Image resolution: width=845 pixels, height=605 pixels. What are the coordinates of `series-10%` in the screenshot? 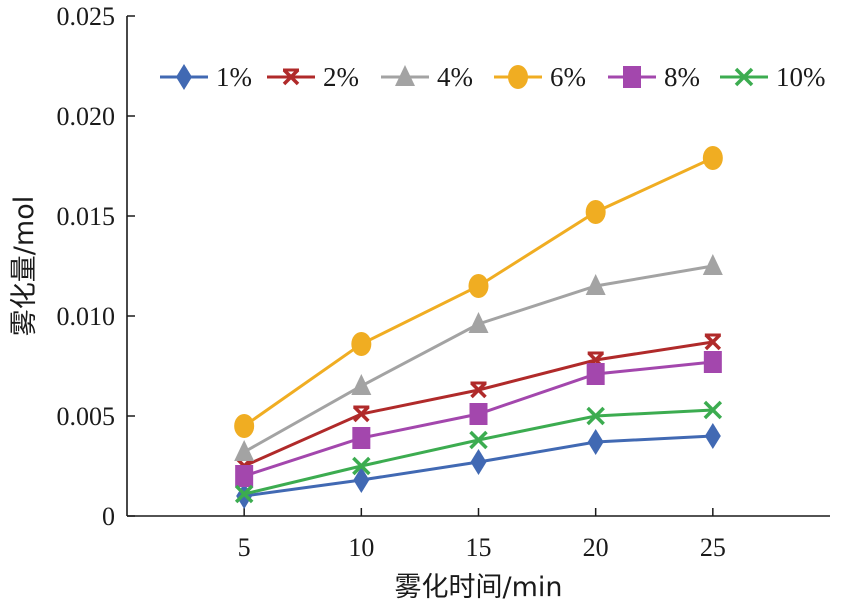 It's located at (478, 452).